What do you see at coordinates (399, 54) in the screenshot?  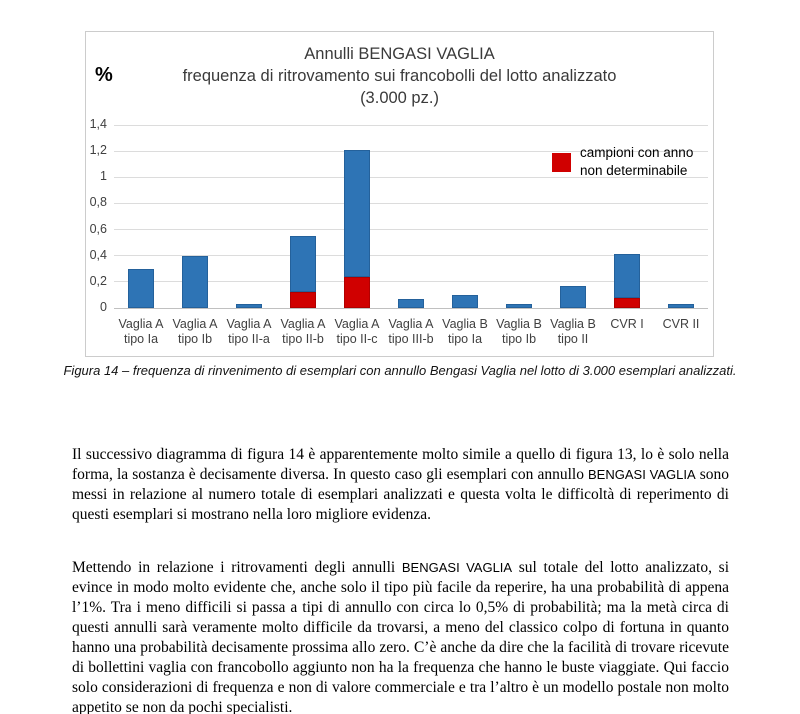 I see `chart-title-line-1: Annulli BENGASI VAGLIA` at bounding box center [399, 54].